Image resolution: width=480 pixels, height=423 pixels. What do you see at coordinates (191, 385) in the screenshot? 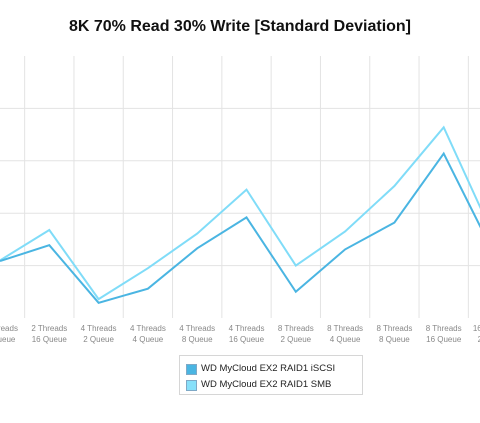
I see `legend-swatch-smb` at bounding box center [191, 385].